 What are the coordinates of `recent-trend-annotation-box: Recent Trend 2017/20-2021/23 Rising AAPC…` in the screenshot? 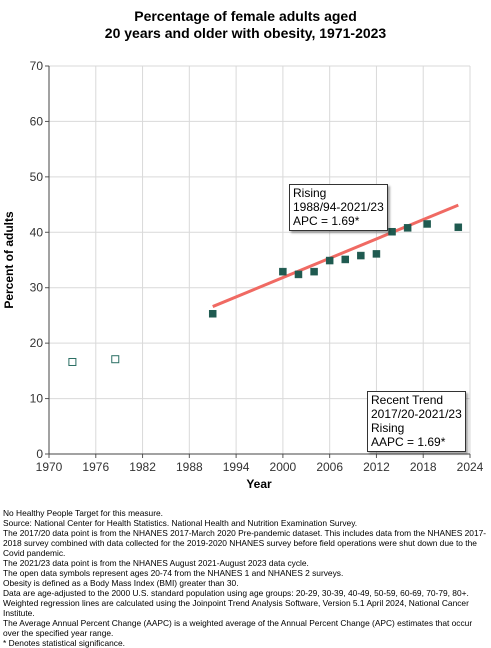 It's located at (416, 421).